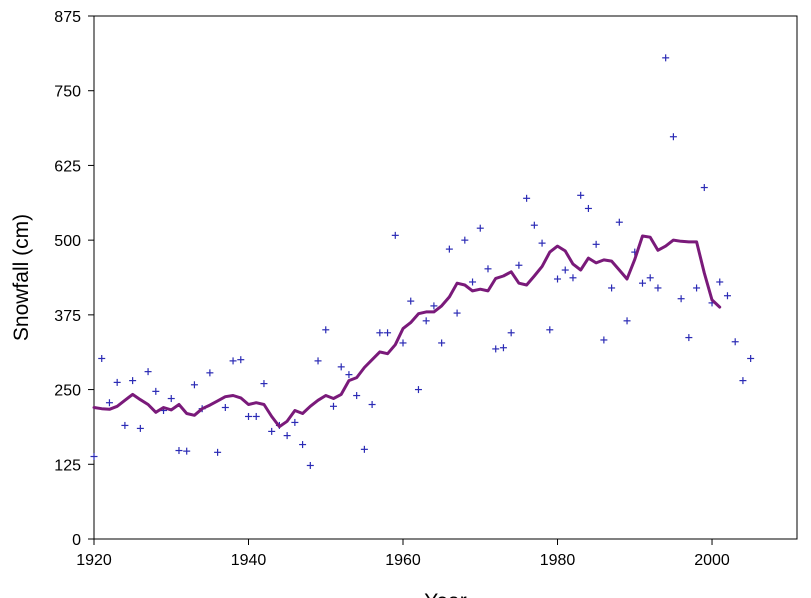 This screenshot has width=811, height=598. What do you see at coordinates (21, 277) in the screenshot?
I see `y-axis-label: Snowfall (cm)` at bounding box center [21, 277].